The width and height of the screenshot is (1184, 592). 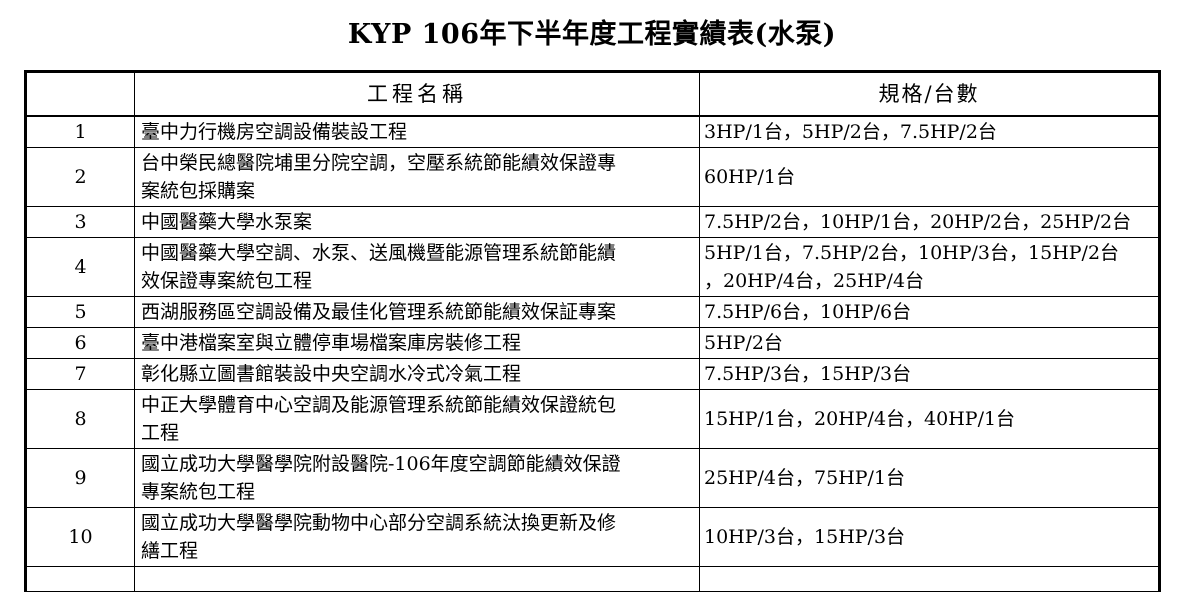 What do you see at coordinates (860, 419) in the screenshot?
I see `cell-text-line: 15HP/1台，20HP/4台，40HP/1台` at bounding box center [860, 419].